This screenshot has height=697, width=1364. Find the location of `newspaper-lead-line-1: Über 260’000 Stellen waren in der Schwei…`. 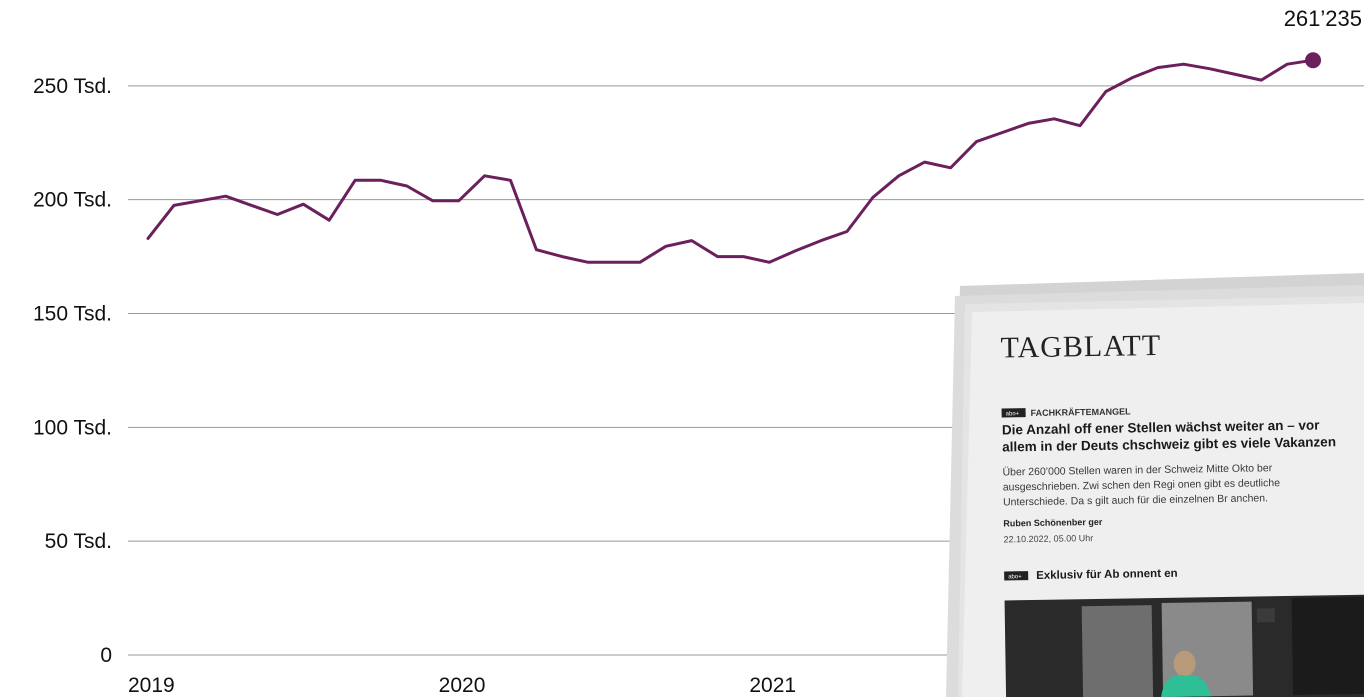

newspaper-lead-line-1: Über 260’000 Stellen waren in der Schwei… is located at coordinates (1137, 470).